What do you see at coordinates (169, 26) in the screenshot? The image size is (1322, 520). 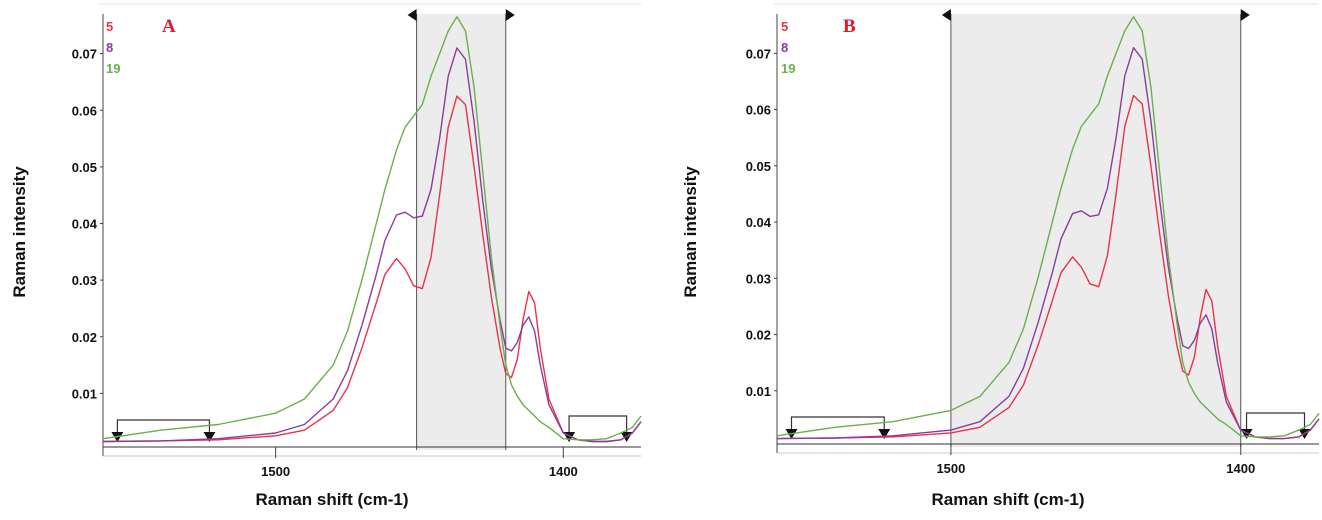 I see `panel-label: A` at bounding box center [169, 26].